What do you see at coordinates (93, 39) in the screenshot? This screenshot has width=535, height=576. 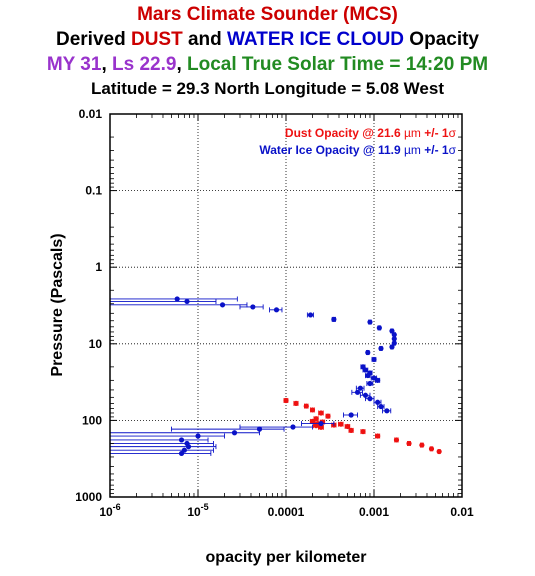 I see `title-line-2-prefix: Derived` at bounding box center [93, 39].